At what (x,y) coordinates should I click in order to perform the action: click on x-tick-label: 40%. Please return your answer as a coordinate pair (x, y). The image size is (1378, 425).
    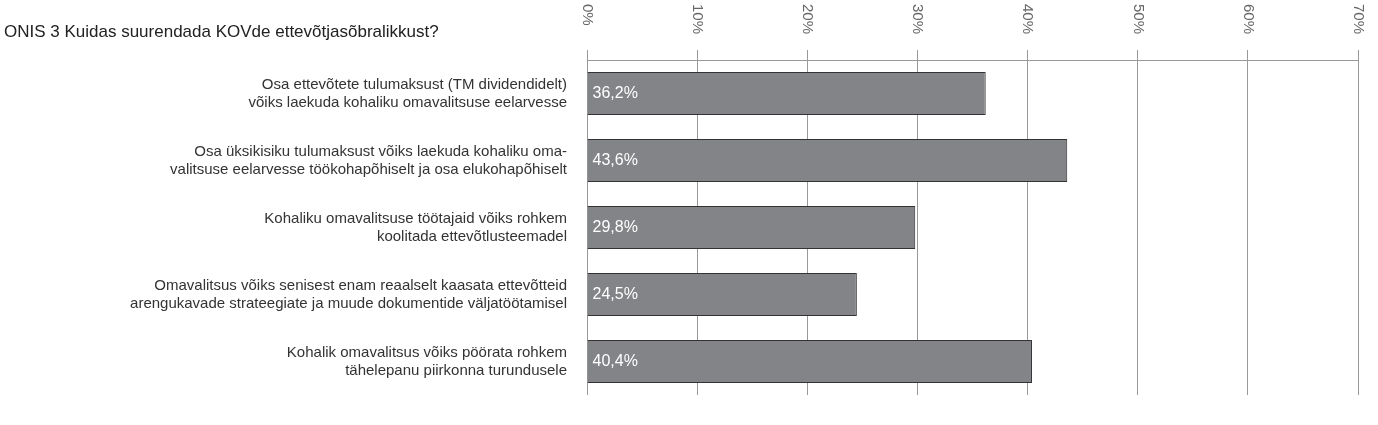
    Looking at the image, I should click on (1029, 19).